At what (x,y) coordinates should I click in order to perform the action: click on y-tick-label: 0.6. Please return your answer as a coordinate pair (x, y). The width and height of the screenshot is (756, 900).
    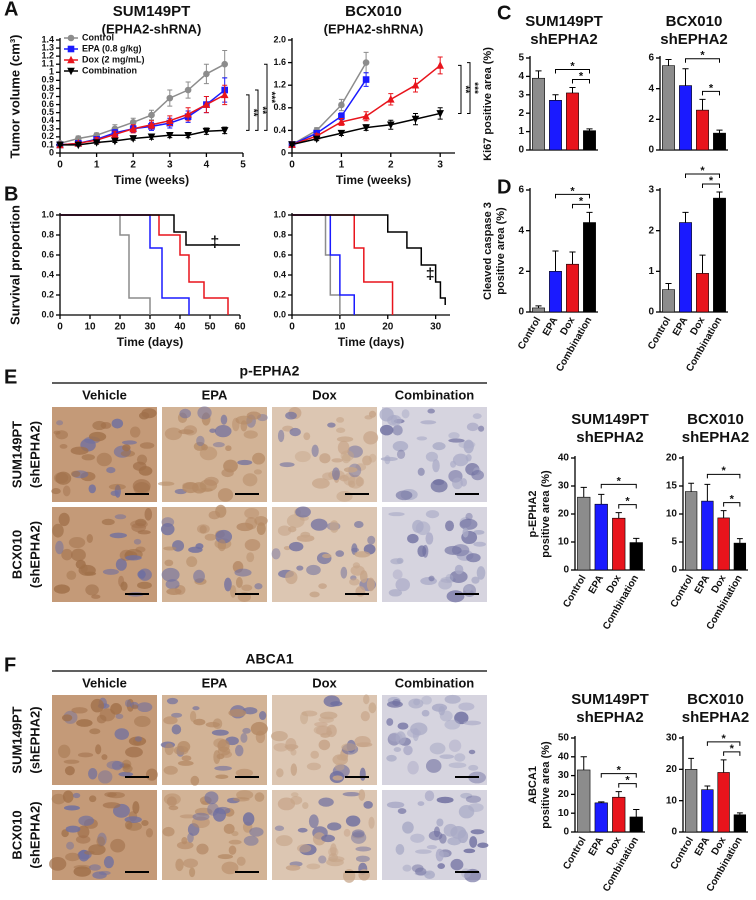
    Looking at the image, I should click on (47, 254).